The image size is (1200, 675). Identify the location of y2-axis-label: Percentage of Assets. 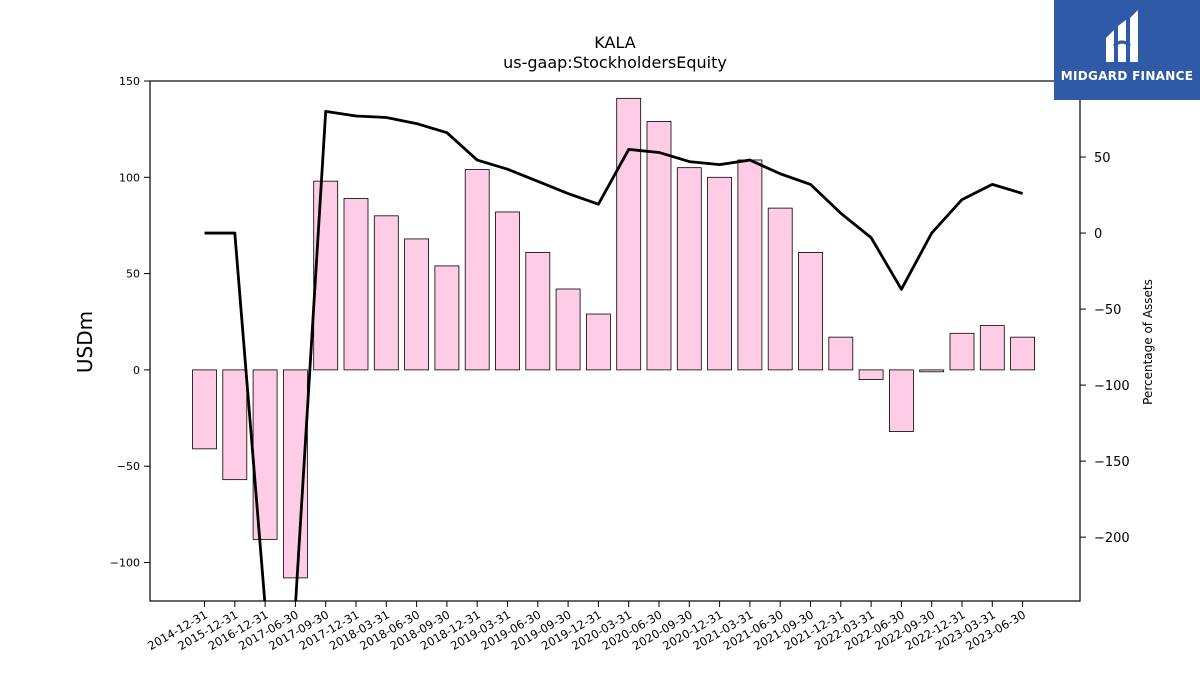
(1148, 342).